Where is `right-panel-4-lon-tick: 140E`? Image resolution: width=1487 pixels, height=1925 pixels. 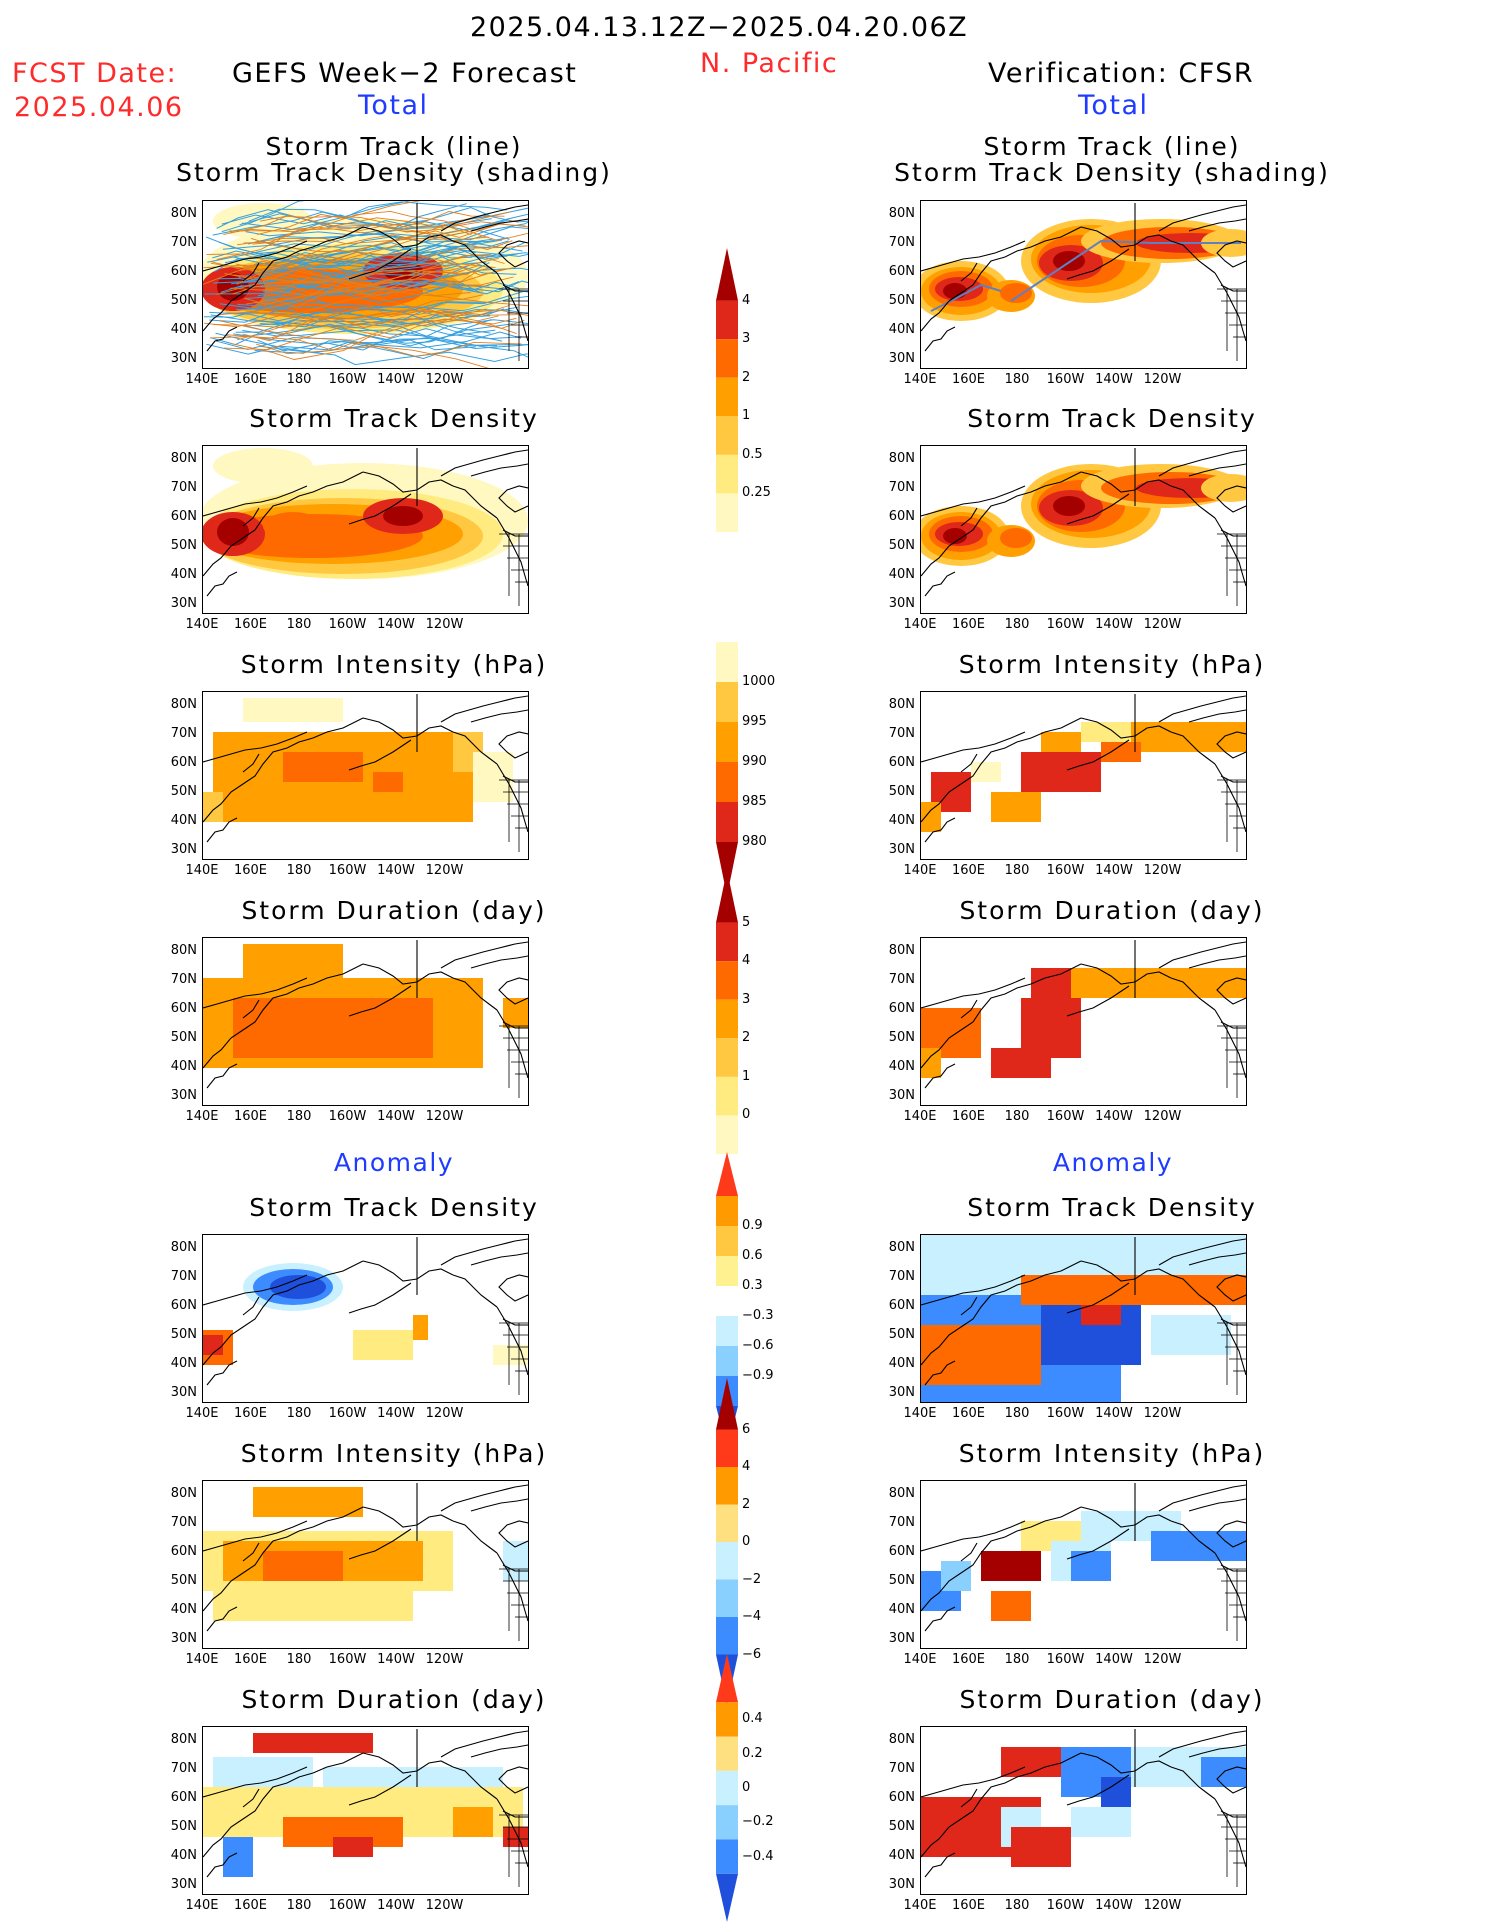 right-panel-4-lon-tick: 140E is located at coordinates (920, 1116).